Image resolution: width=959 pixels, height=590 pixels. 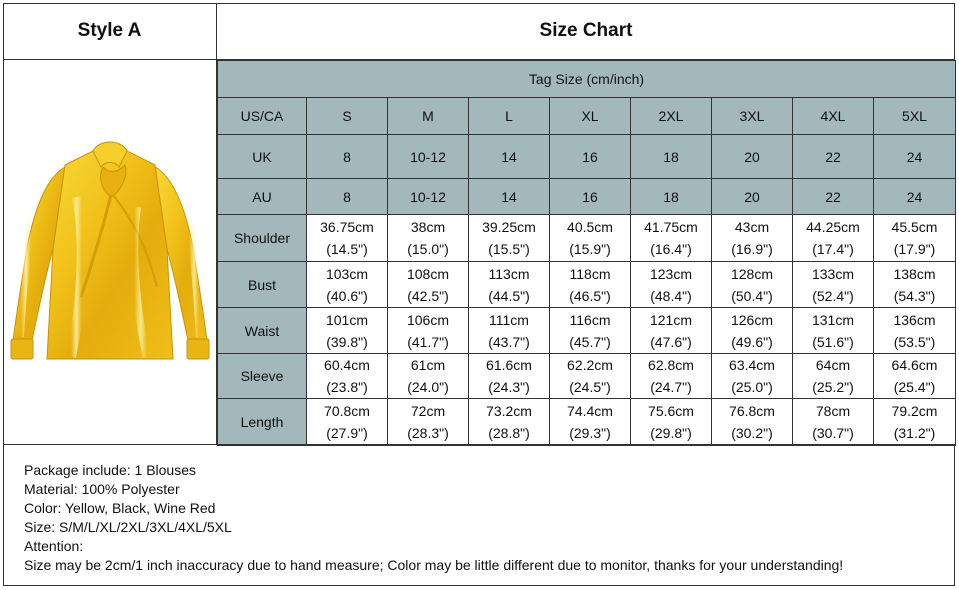 What do you see at coordinates (509, 284) in the screenshot?
I see `measure-cell: 113cm (44.5")` at bounding box center [509, 284].